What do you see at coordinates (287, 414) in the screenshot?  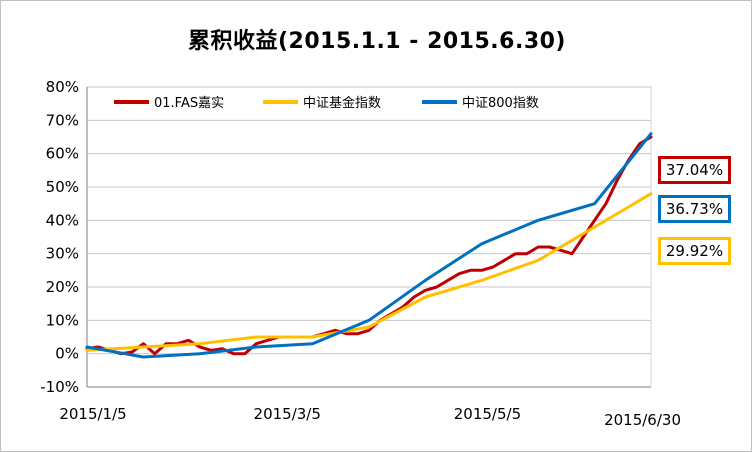 I see `x-tick-label: 2015/3/5` at bounding box center [287, 414].